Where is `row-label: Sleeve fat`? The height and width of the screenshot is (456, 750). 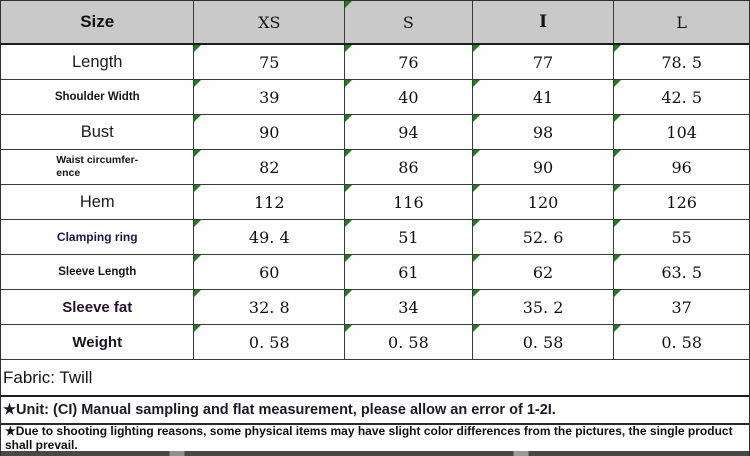 row-label: Sleeve fat is located at coordinates (98, 307).